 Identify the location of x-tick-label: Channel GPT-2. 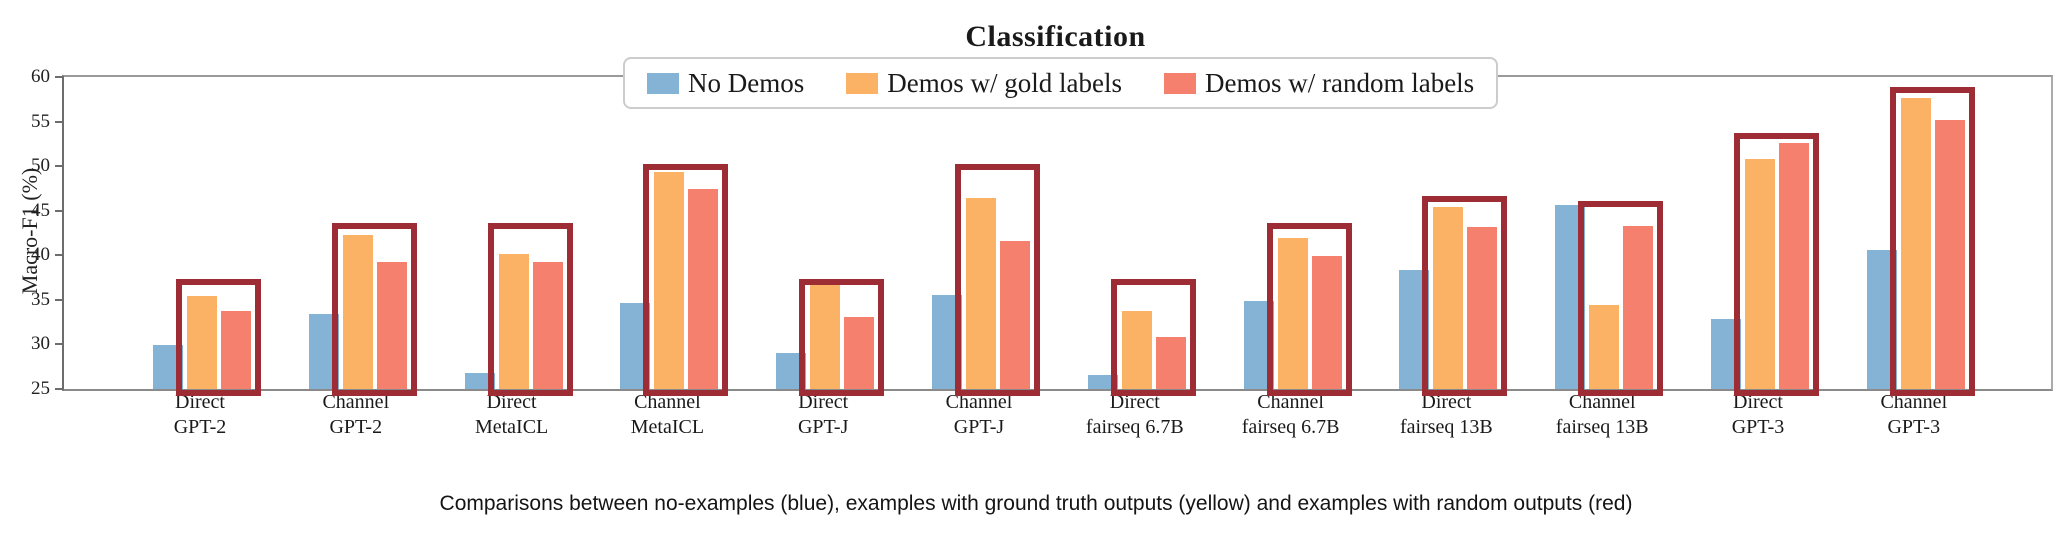
(356, 415).